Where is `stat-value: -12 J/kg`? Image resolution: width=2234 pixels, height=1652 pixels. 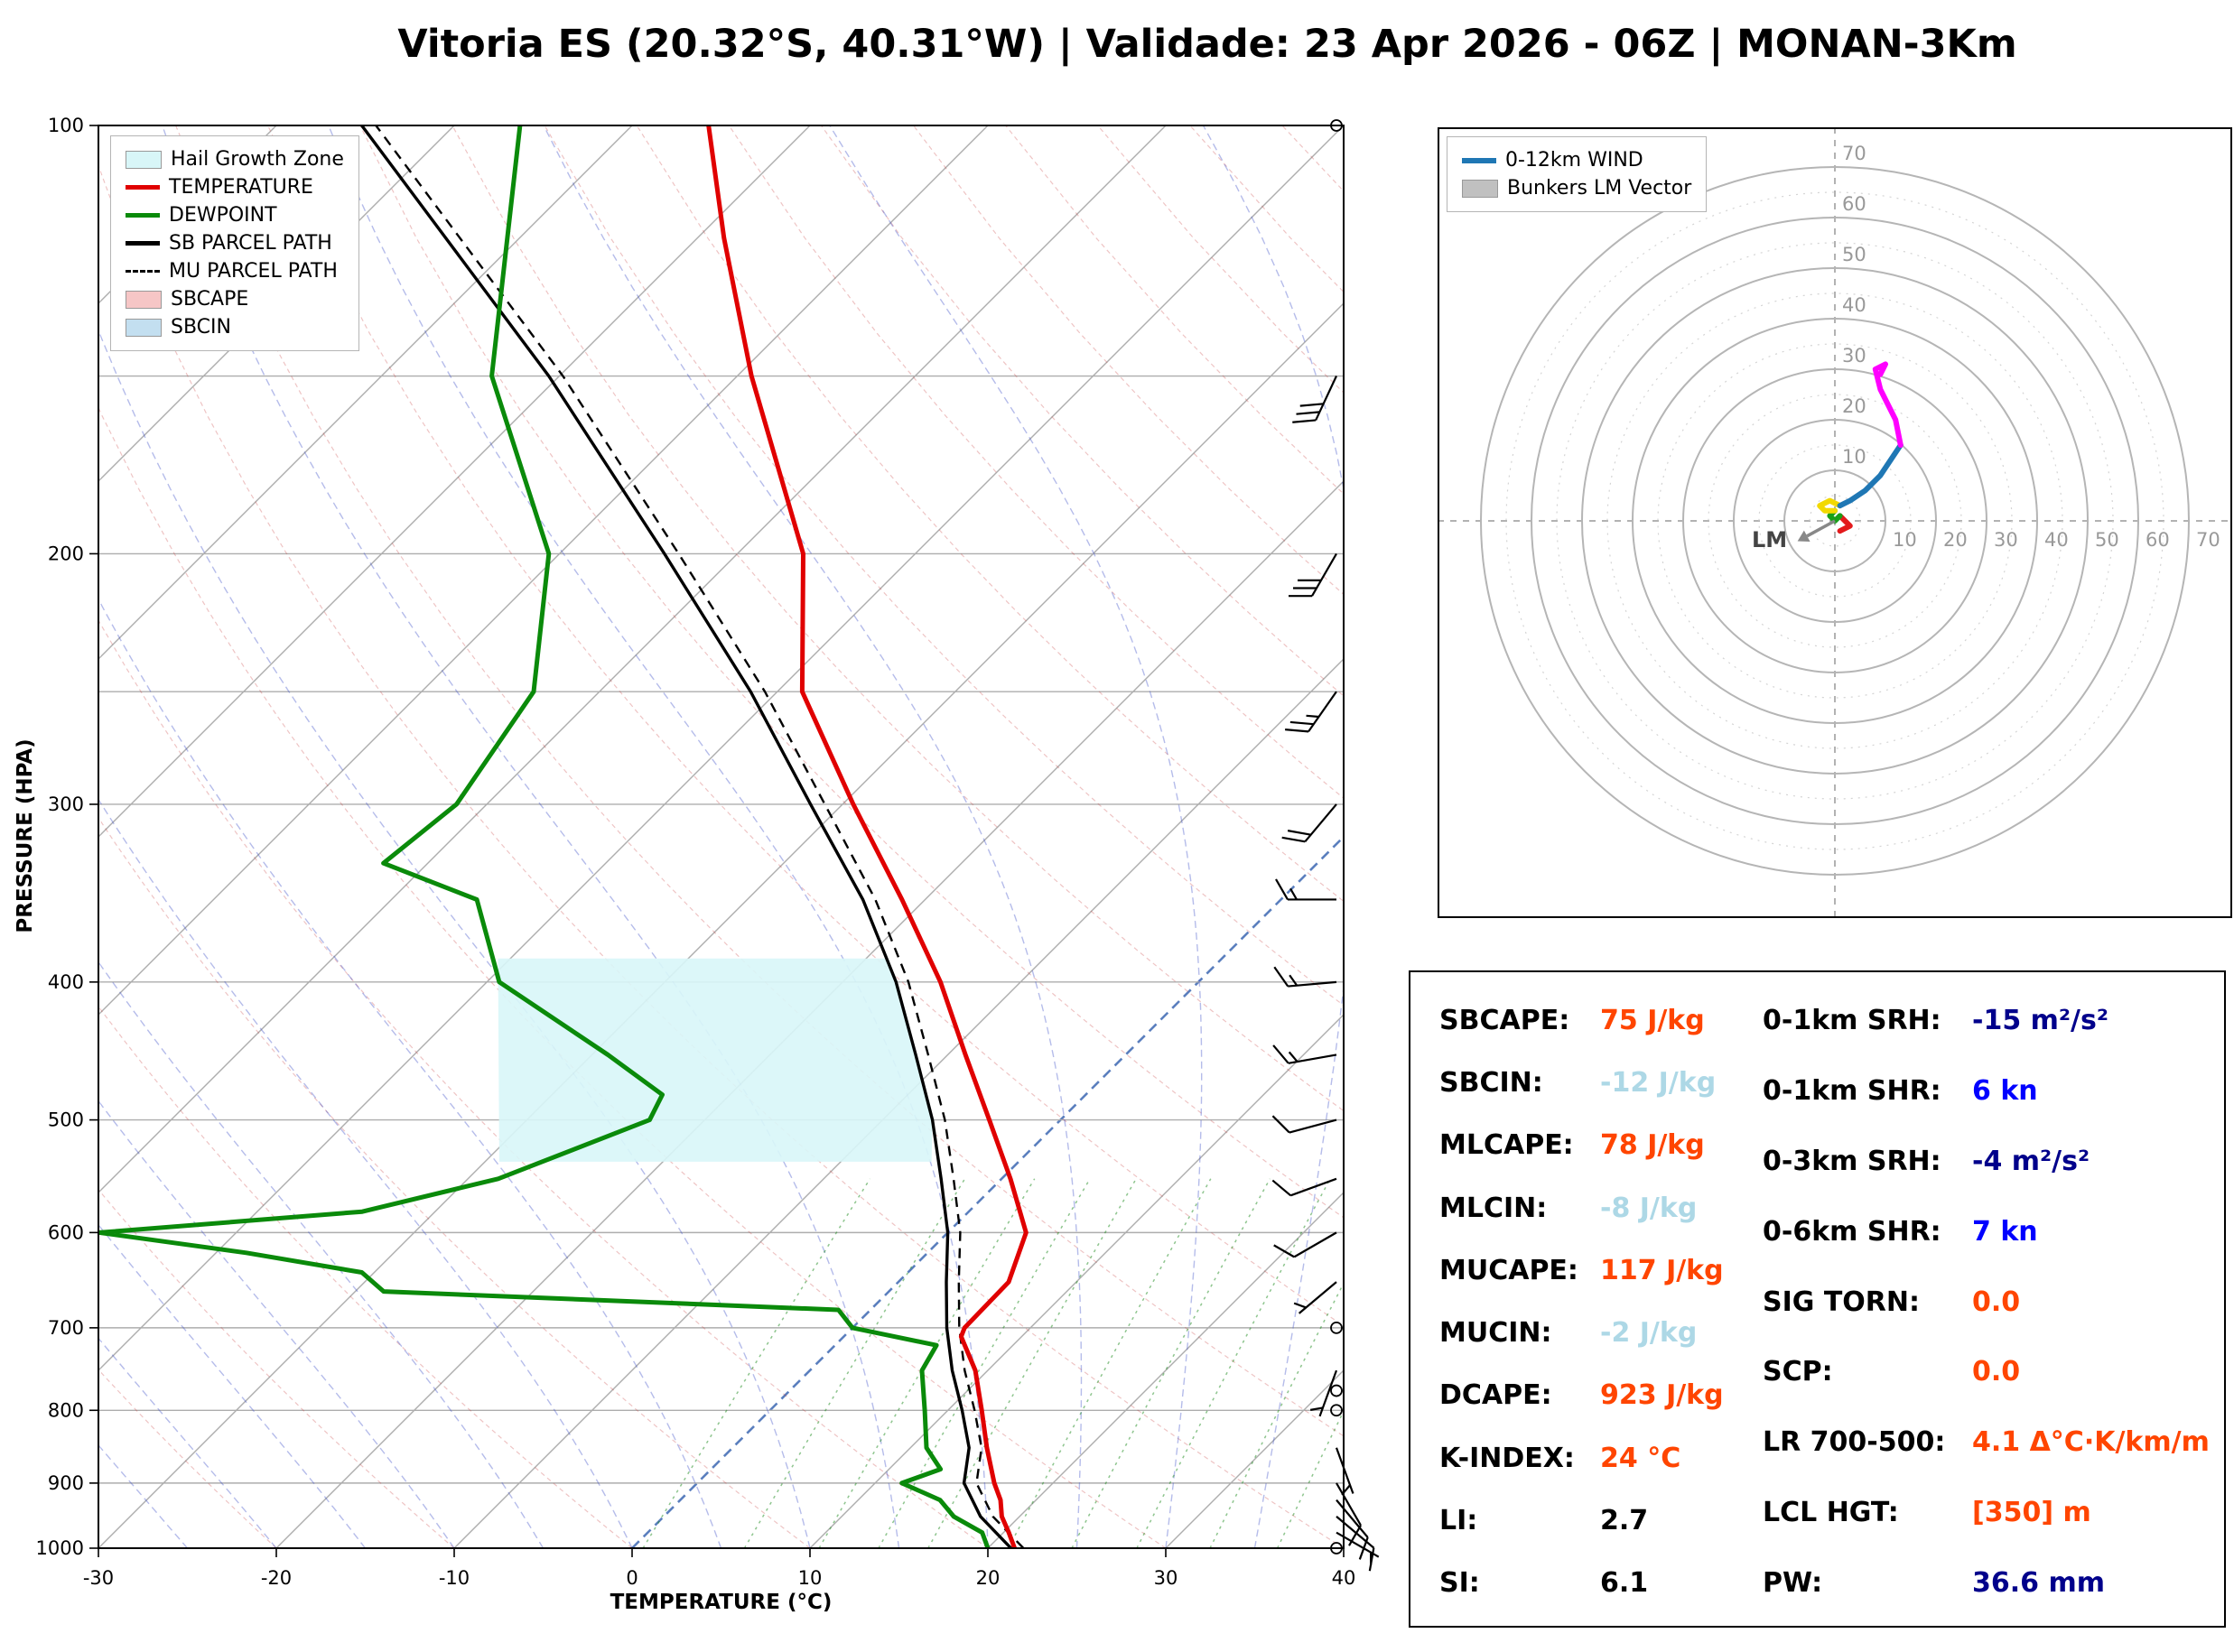
stat-value: -12 J/kg is located at coordinates (1658, 1083).